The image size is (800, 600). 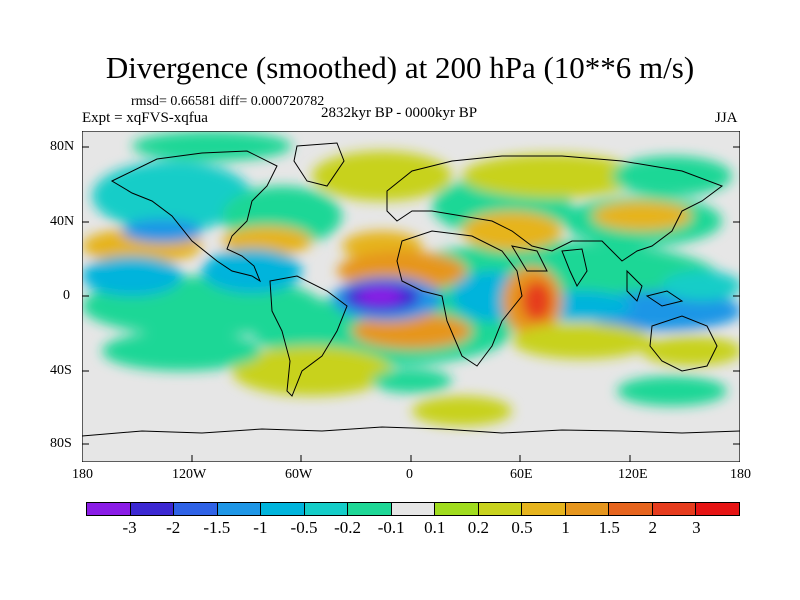 I want to click on colorbar-level-label: 0.2, so click(x=478, y=527).